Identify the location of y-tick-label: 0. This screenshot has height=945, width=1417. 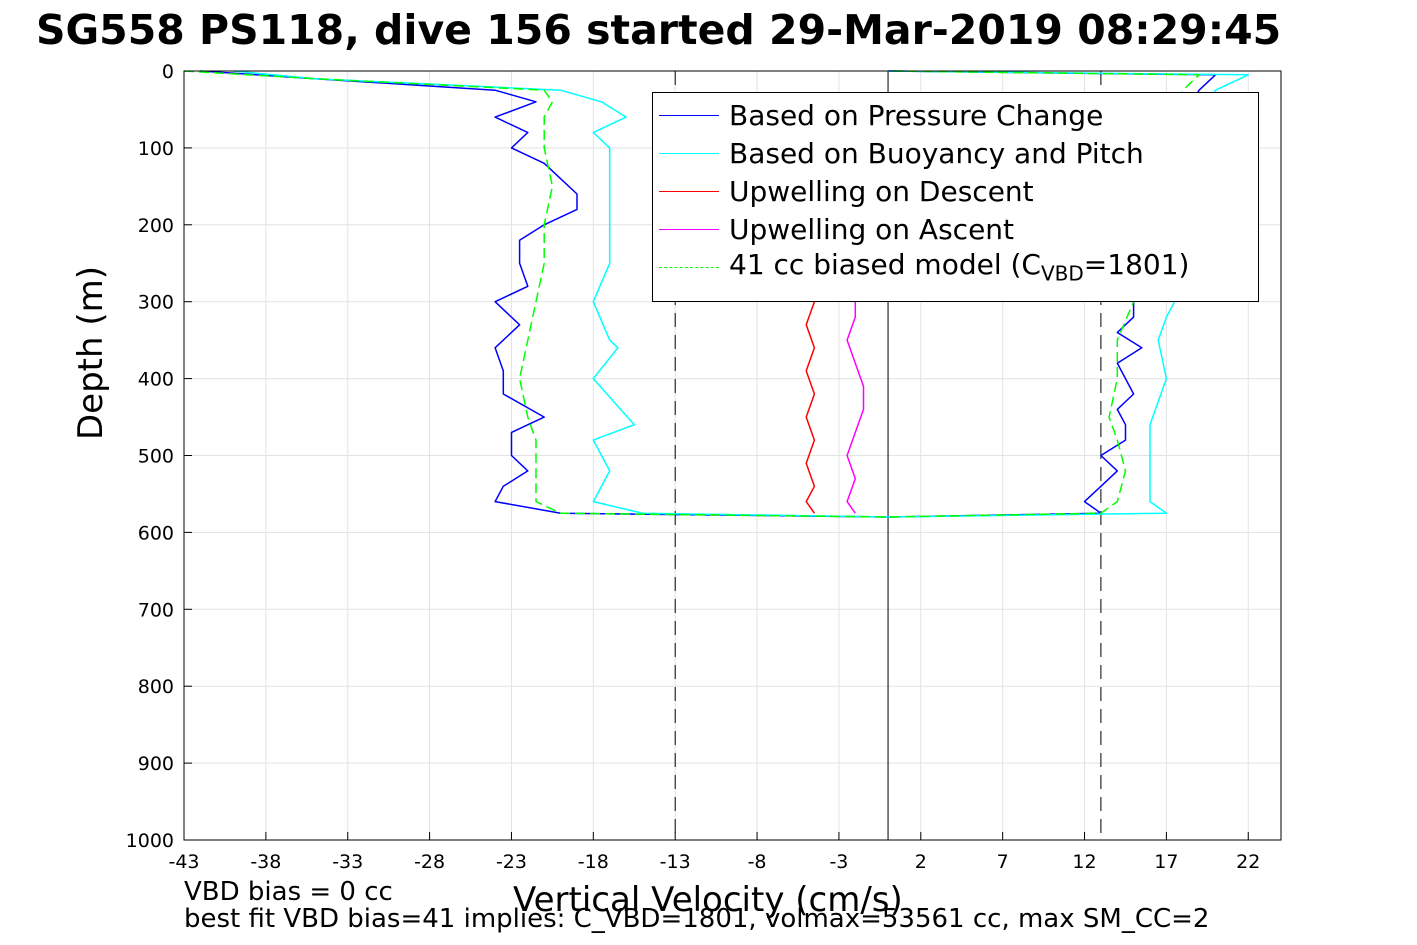
(168, 72).